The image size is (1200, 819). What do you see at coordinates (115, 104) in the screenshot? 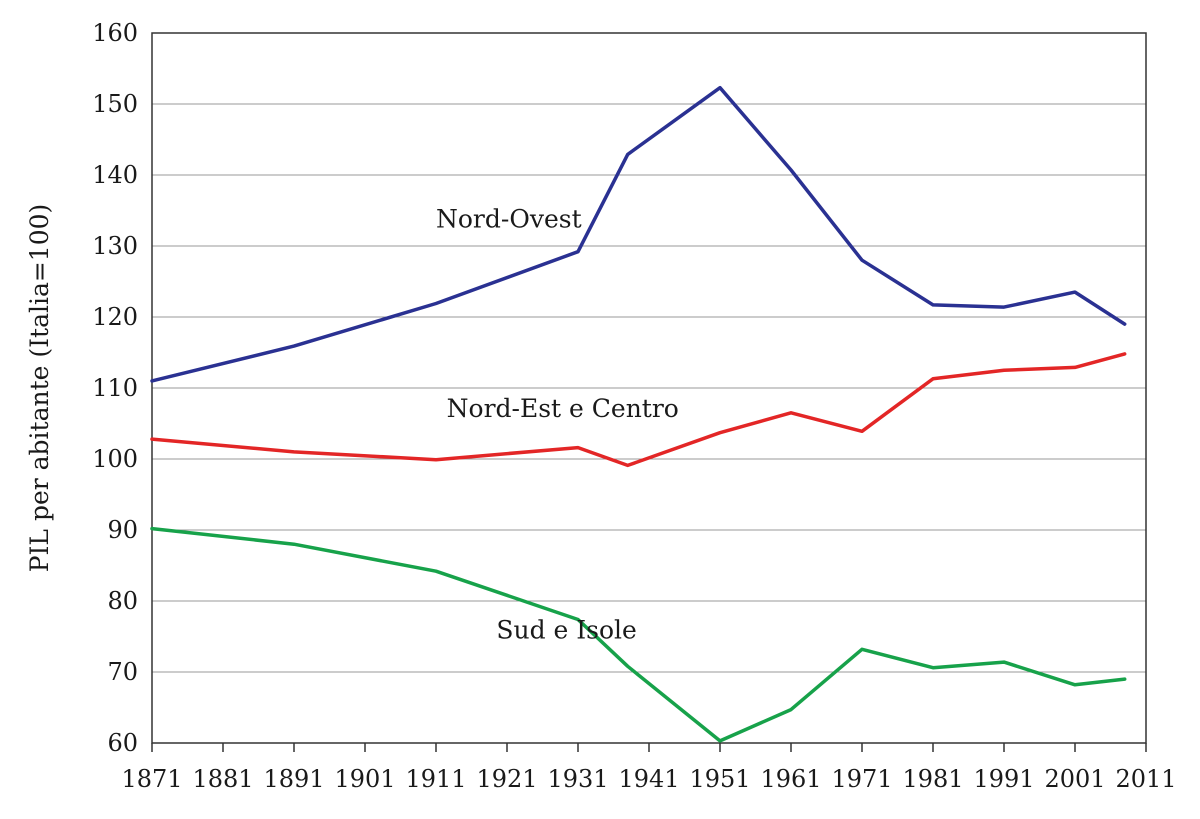
I see `y-tick-label: 150` at bounding box center [115, 104].